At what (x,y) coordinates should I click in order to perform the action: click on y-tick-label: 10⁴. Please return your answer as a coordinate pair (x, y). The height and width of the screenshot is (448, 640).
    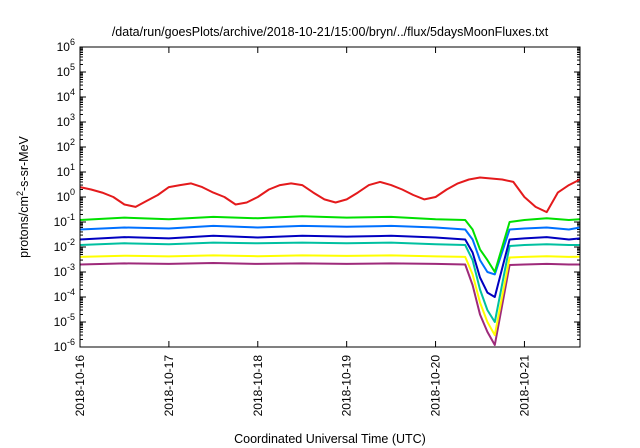
    Looking at the image, I should click on (66, 95).